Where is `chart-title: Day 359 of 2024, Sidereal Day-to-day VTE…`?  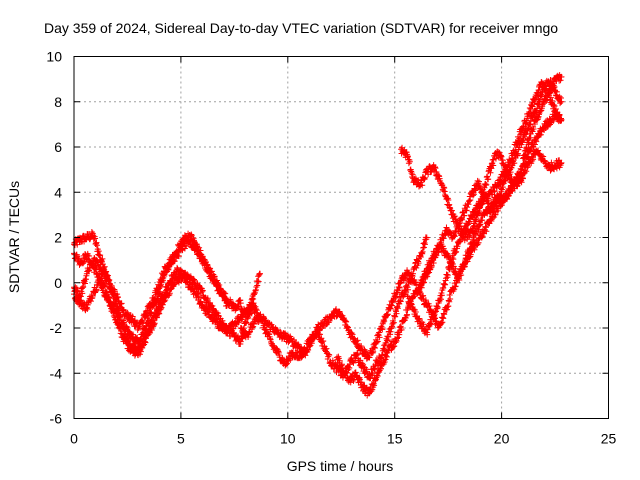 chart-title: Day 359 of 2024, Sidereal Day-to-day VTE… is located at coordinates (301, 28).